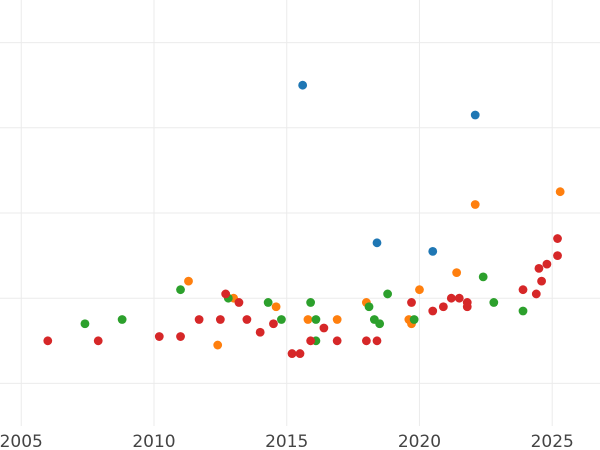 The width and height of the screenshot is (600, 450). I want to click on x-tick-label-2025: 2025, so click(552, 441).